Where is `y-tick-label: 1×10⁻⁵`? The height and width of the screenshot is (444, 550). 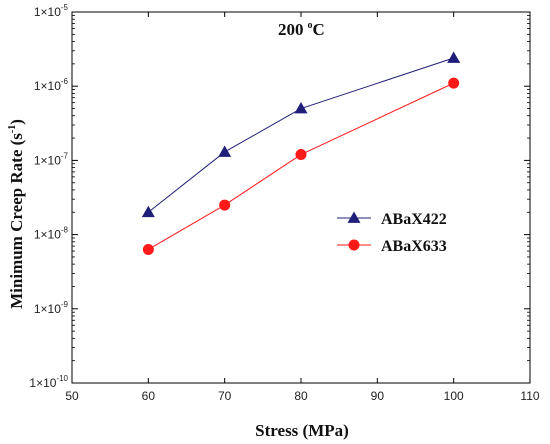
y-tick-label: 1×10⁻⁵ is located at coordinates (51, 11).